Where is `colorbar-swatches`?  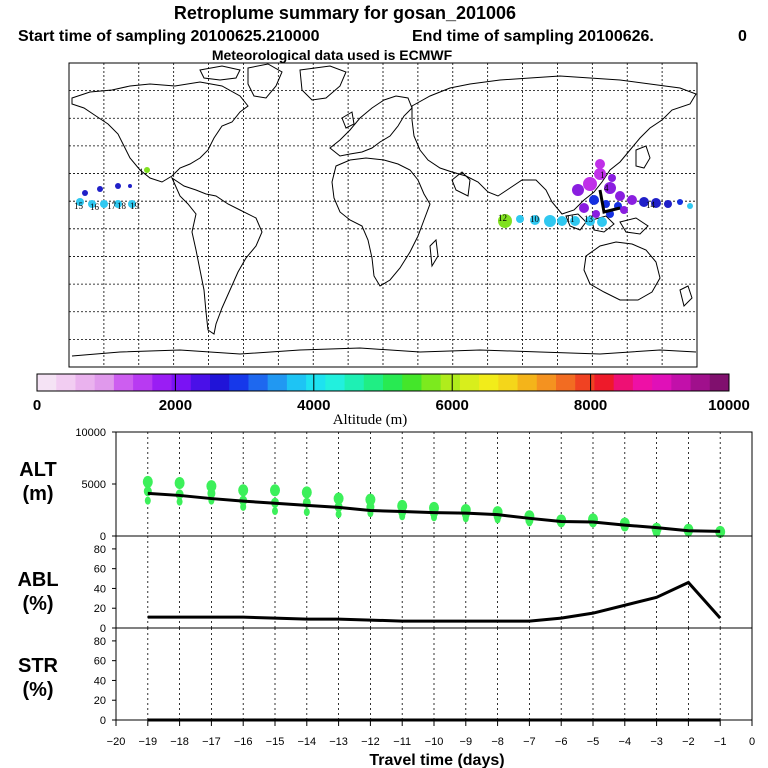 colorbar-swatches is located at coordinates (383, 382).